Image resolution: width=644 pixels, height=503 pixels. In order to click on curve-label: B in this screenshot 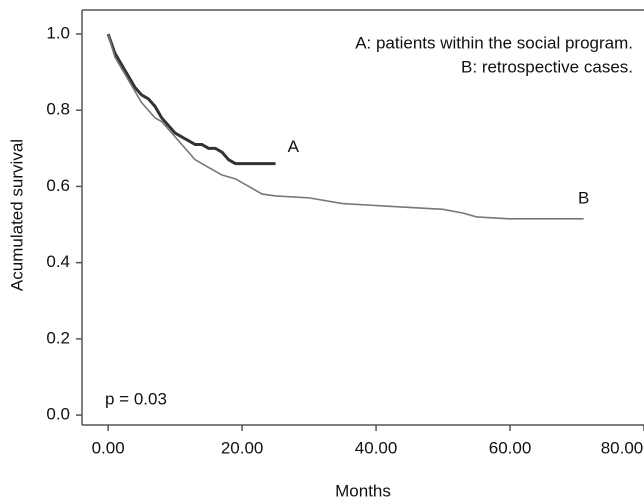, I will do `click(583, 197)`.